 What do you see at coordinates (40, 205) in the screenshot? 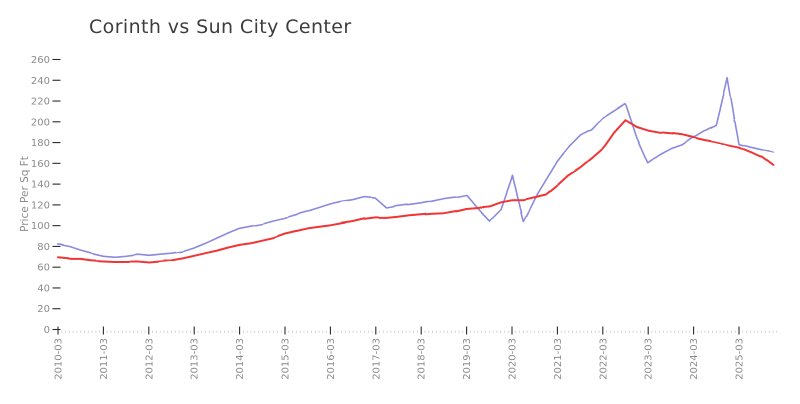
I see `y-tick-label: 120` at bounding box center [40, 205].